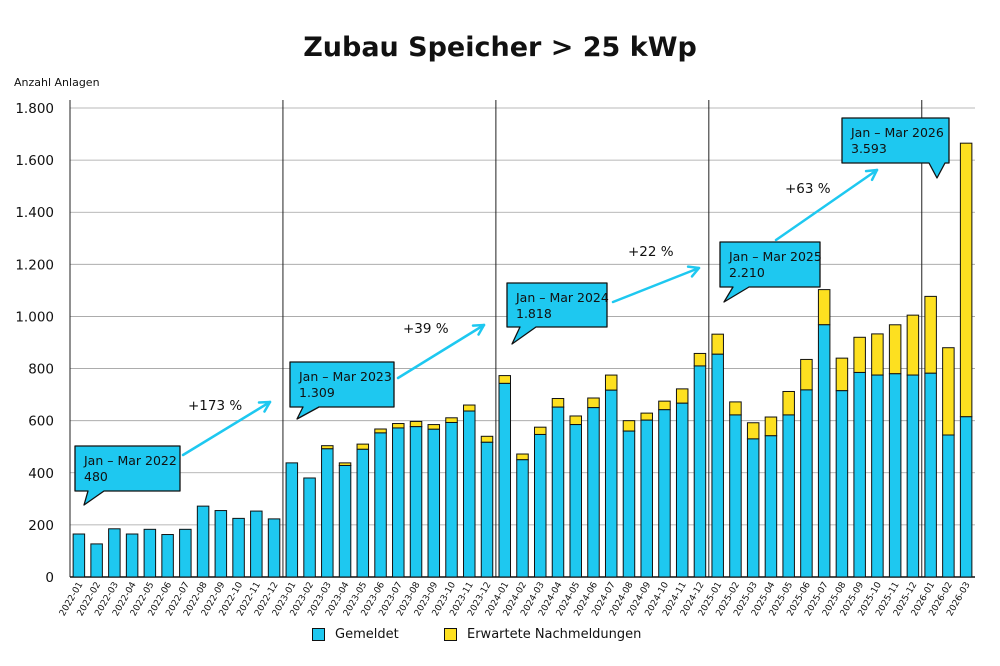 This screenshot has height=666, width=1000. I want to click on y-tick-label: 400, so click(41, 474).